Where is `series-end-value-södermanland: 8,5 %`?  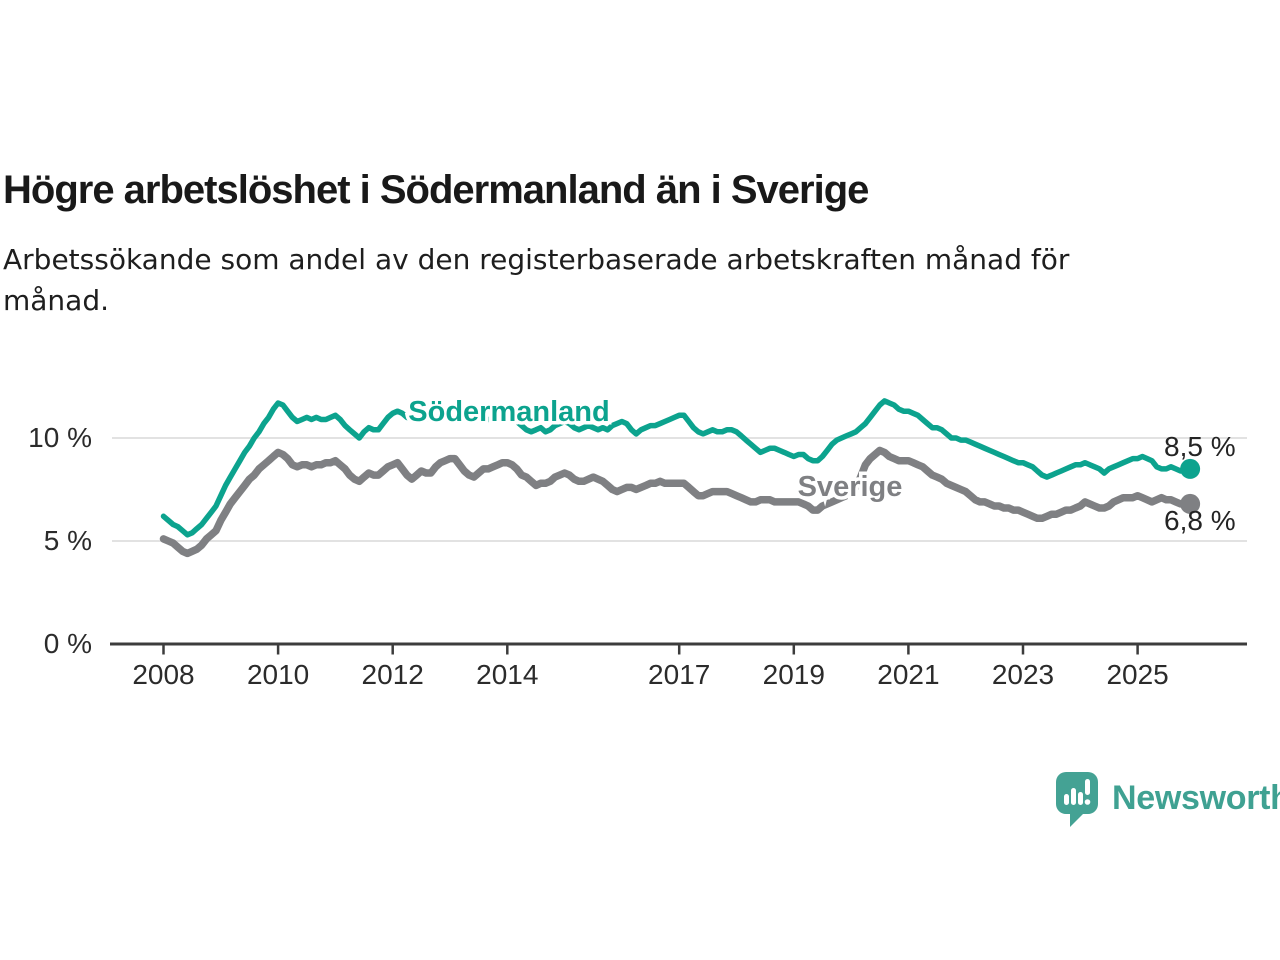 series-end-value-södermanland: 8,5 % is located at coordinates (1200, 446).